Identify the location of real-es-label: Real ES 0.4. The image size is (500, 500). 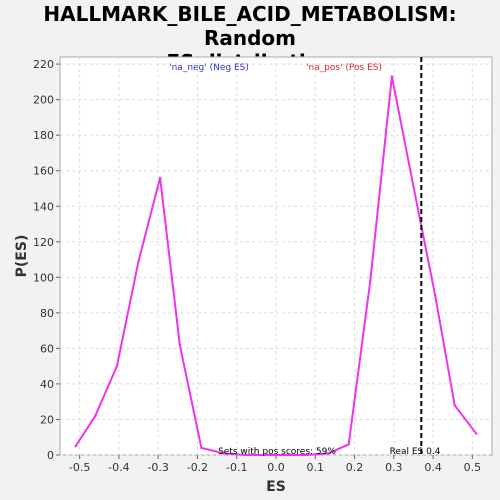
(415, 452).